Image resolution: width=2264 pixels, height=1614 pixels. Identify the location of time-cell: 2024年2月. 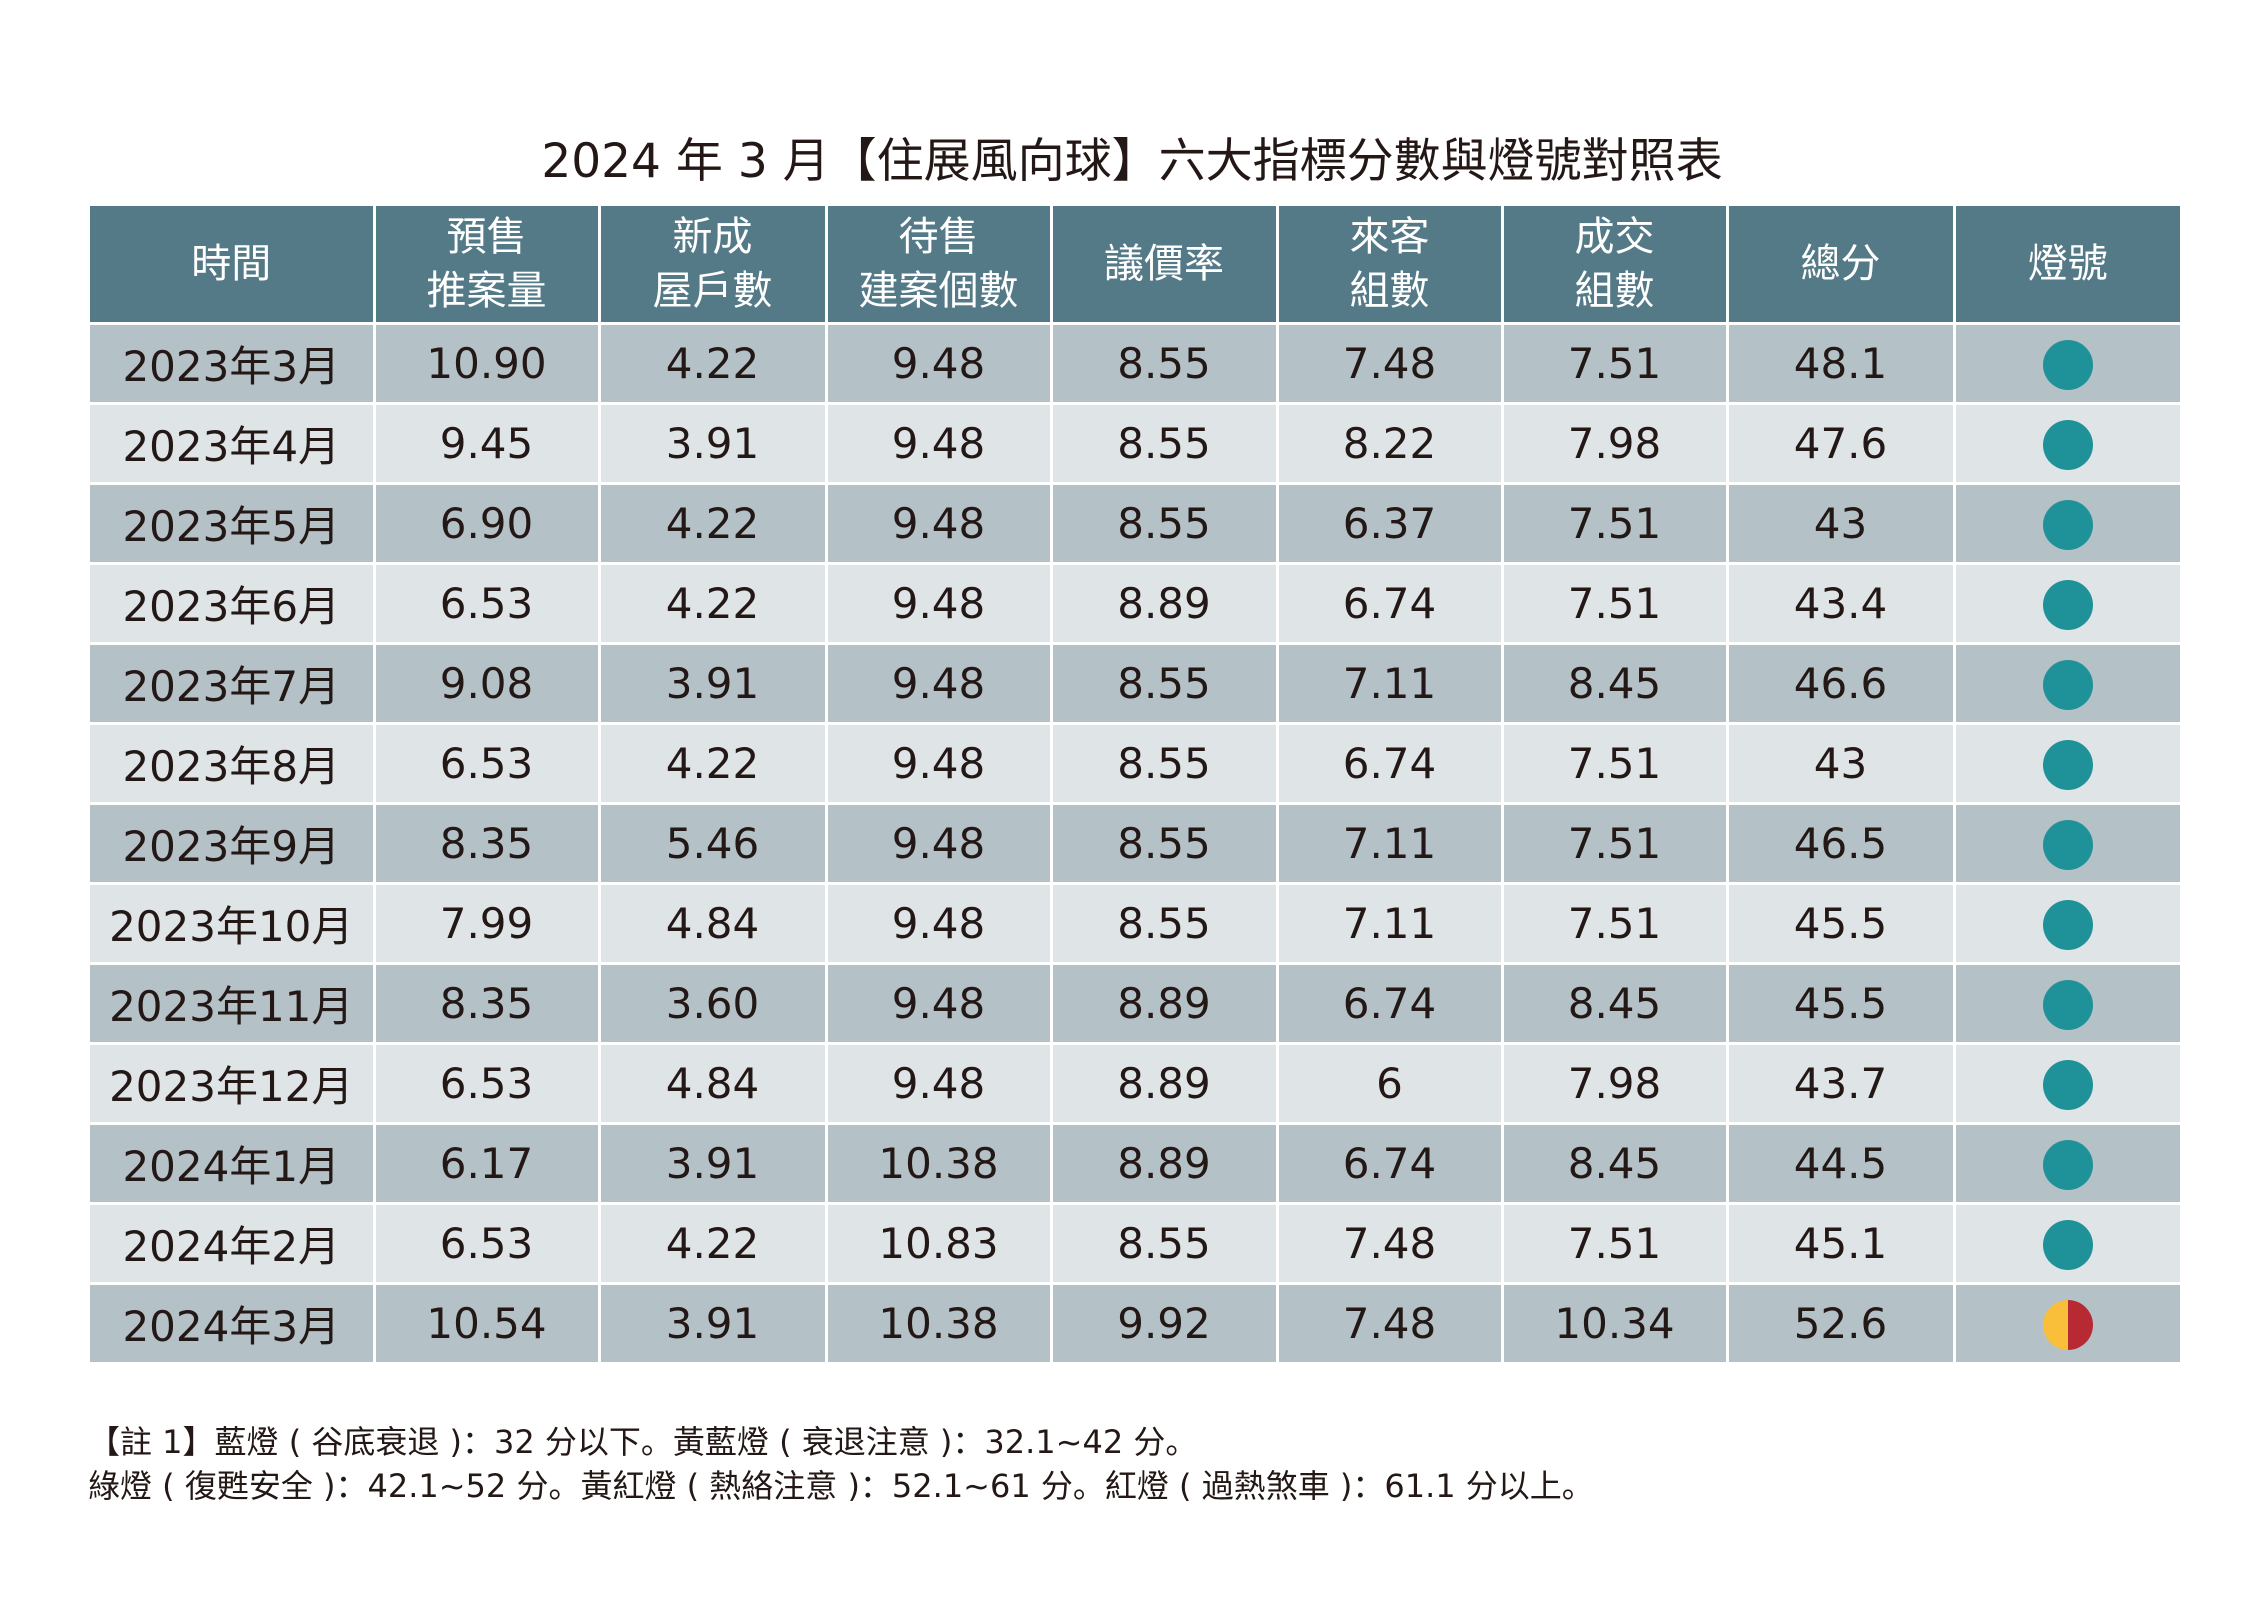
(233, 1243).